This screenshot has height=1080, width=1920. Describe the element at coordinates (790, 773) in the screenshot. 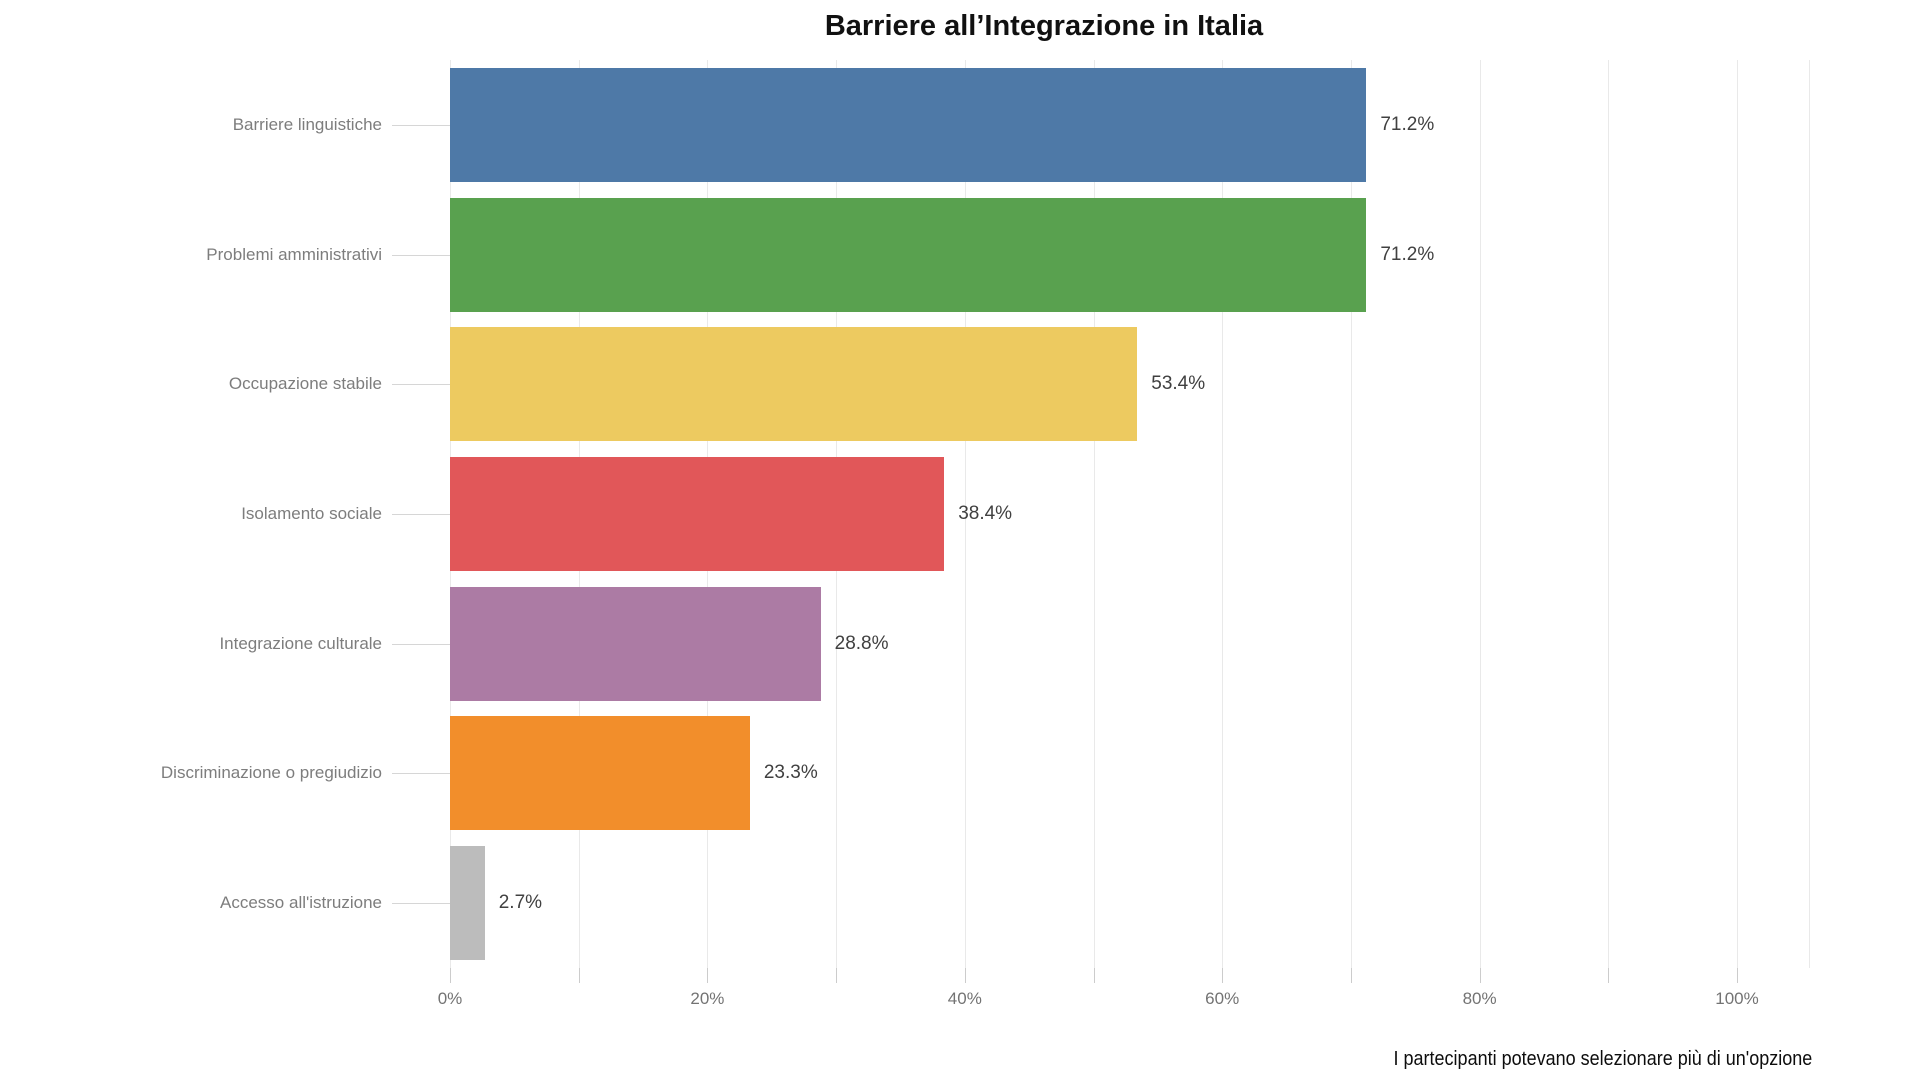

I see `bar-value-label: 23.3%` at that location.